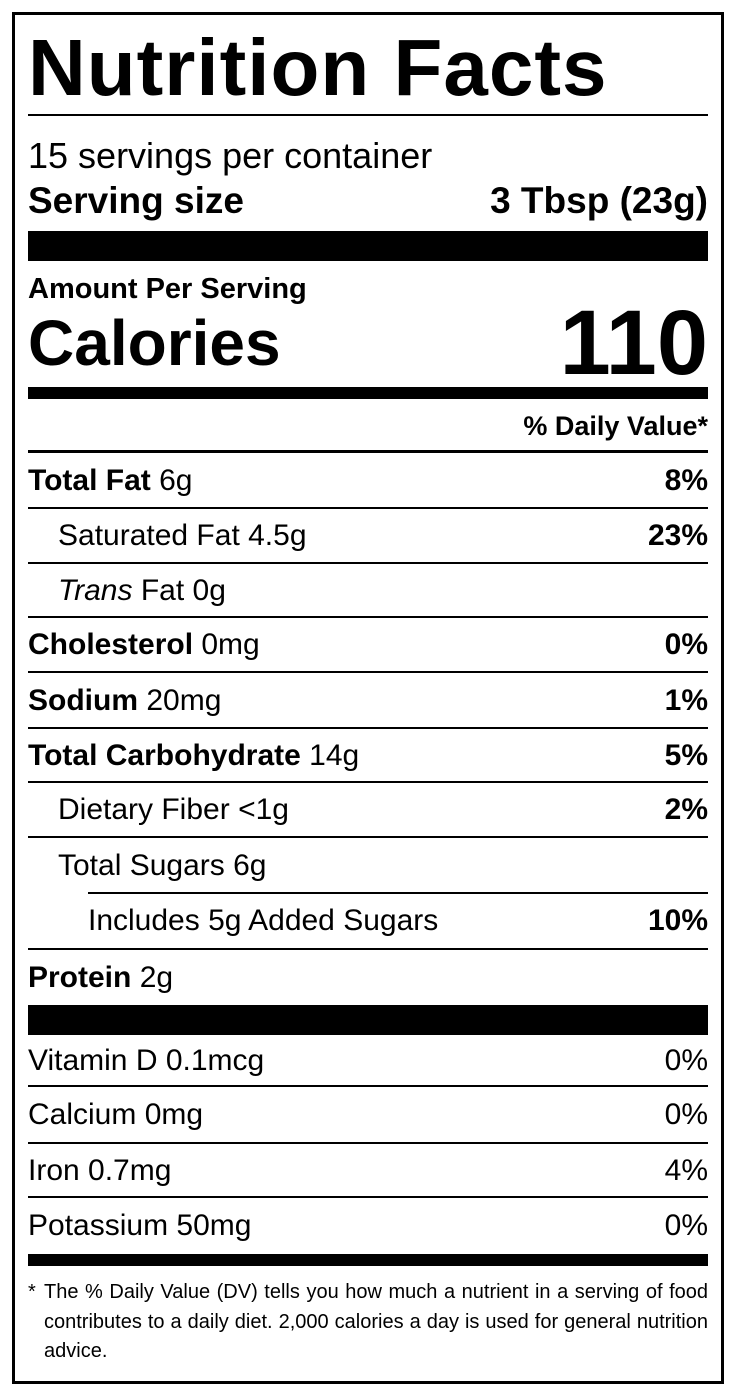 This screenshot has width=735, height=1395. I want to click on nutrient-dv: 1%, so click(686, 700).